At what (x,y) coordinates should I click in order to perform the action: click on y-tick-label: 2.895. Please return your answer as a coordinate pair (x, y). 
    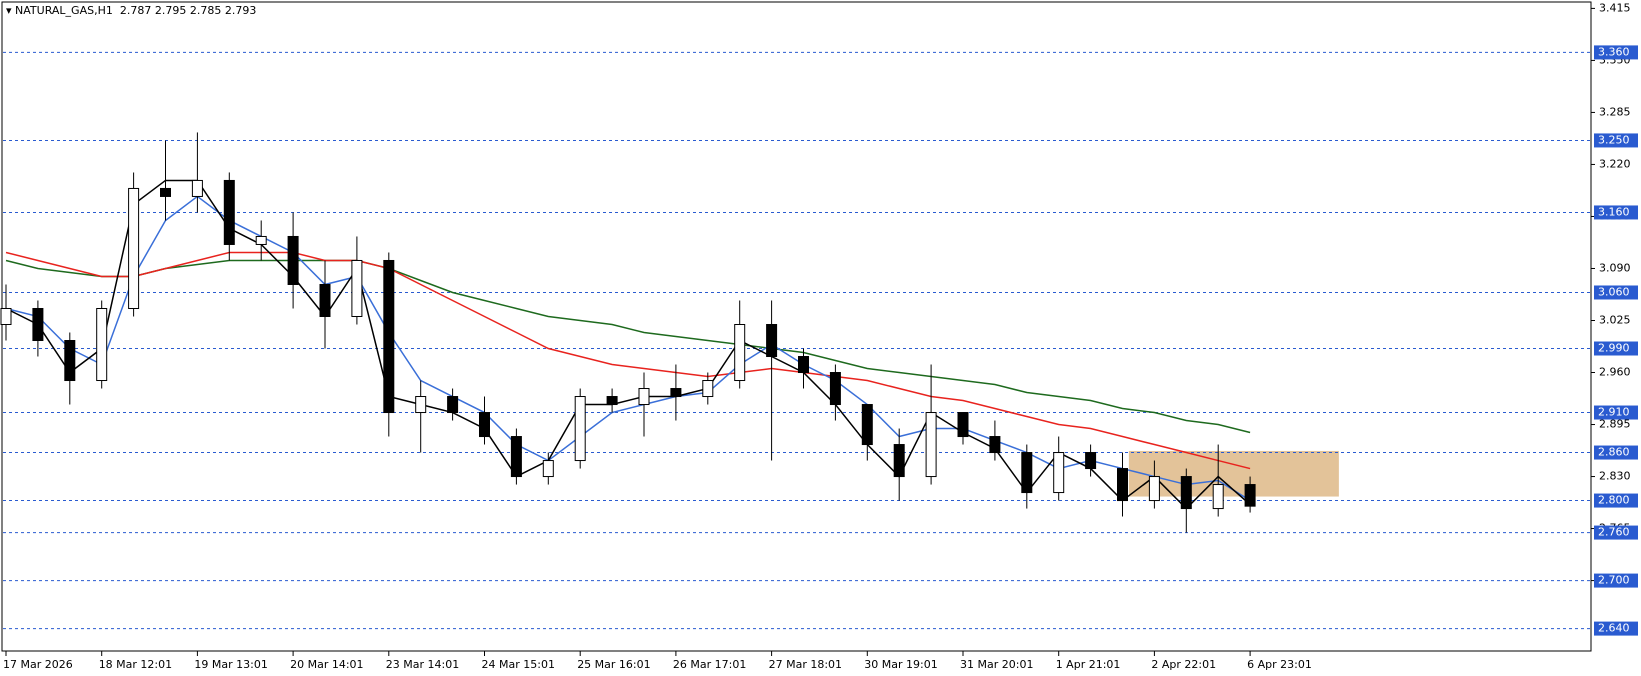
    Looking at the image, I should click on (1615, 424).